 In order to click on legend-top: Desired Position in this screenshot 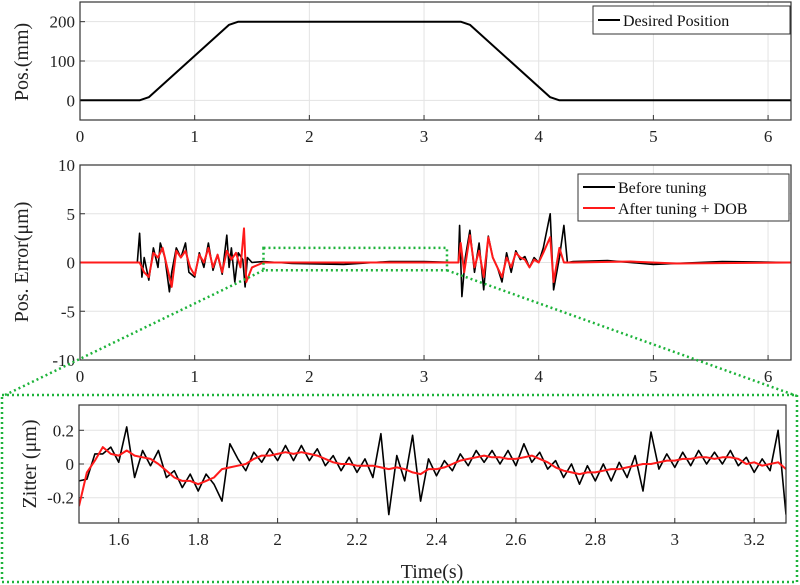, I will do `click(691, 20)`.